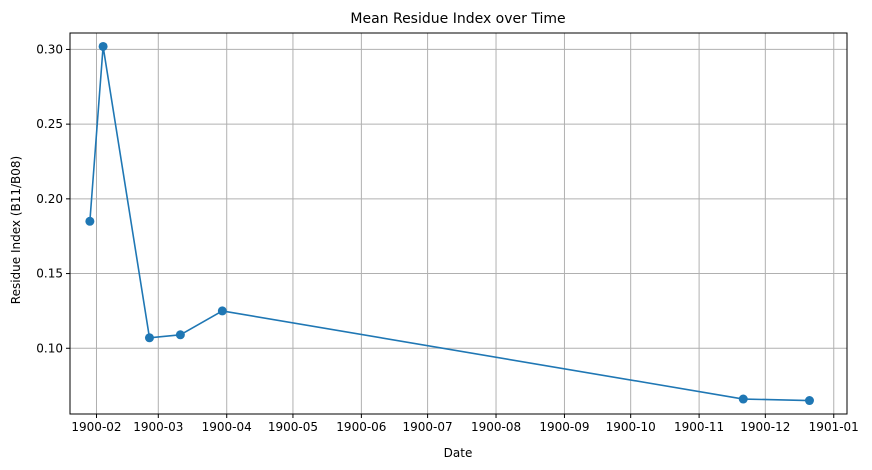 The height and width of the screenshot is (470, 872). Describe the element at coordinates (49, 274) in the screenshot. I see `y-tick-label: 0.15` at that location.